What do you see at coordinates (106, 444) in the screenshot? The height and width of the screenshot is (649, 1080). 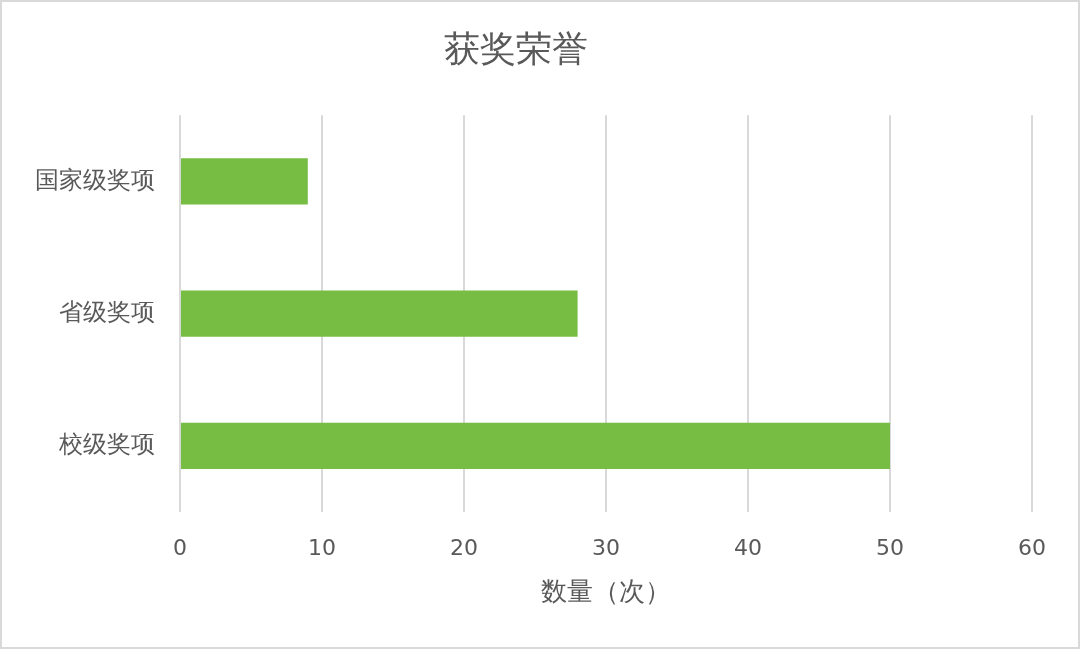 I see `y-tick-label: 校级奖项` at bounding box center [106, 444].